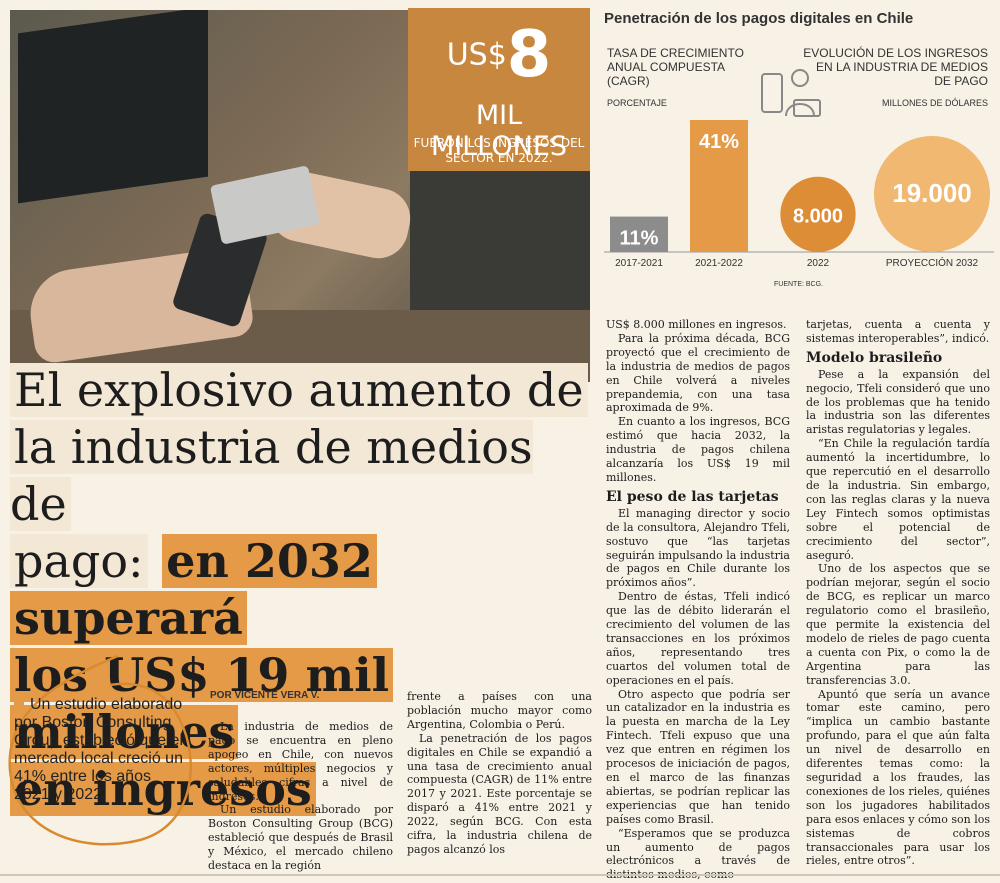  I want to click on cagr-value-label: 11%, so click(639, 239).